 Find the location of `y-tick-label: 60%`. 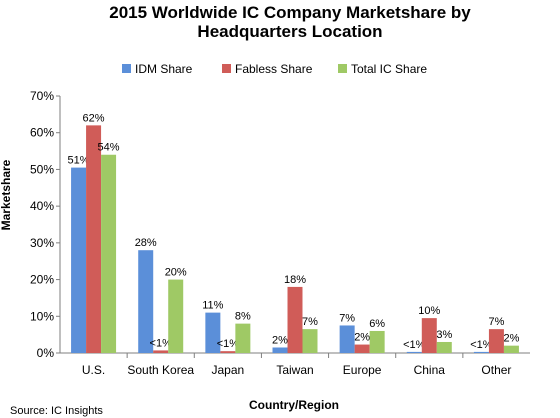

y-tick-label: 60% is located at coordinates (42, 133).